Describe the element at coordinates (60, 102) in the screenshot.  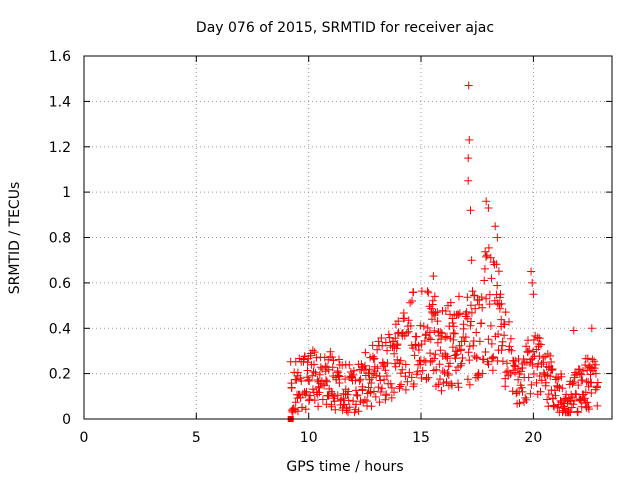
I see `y-tick-label: 1.4` at that location.